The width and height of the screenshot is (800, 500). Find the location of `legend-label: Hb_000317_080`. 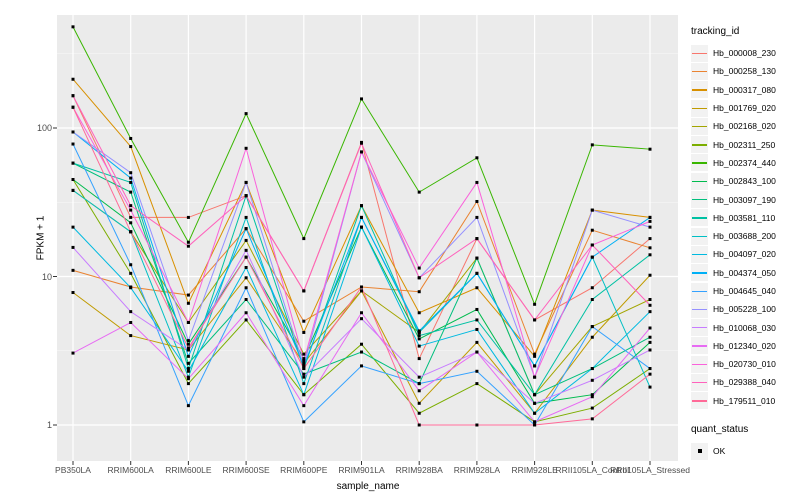

legend-label: Hb_000317_080 is located at coordinates (744, 89).